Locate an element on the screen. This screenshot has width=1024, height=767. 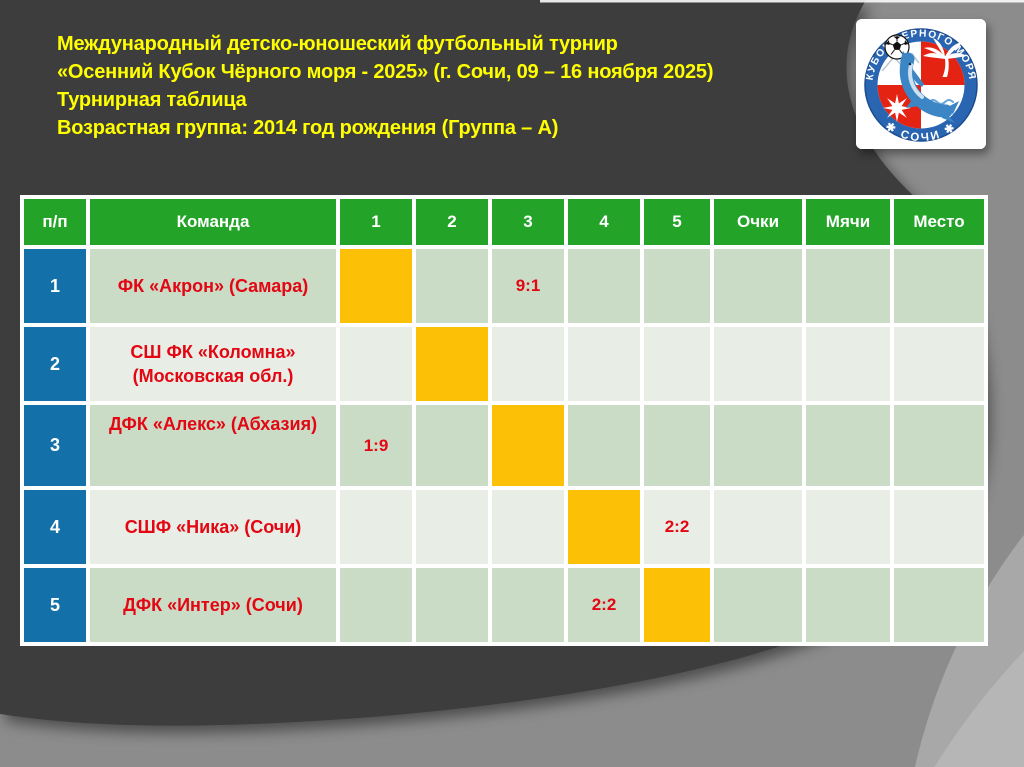
match-result-cell: 9:1 is located at coordinates (528, 286).